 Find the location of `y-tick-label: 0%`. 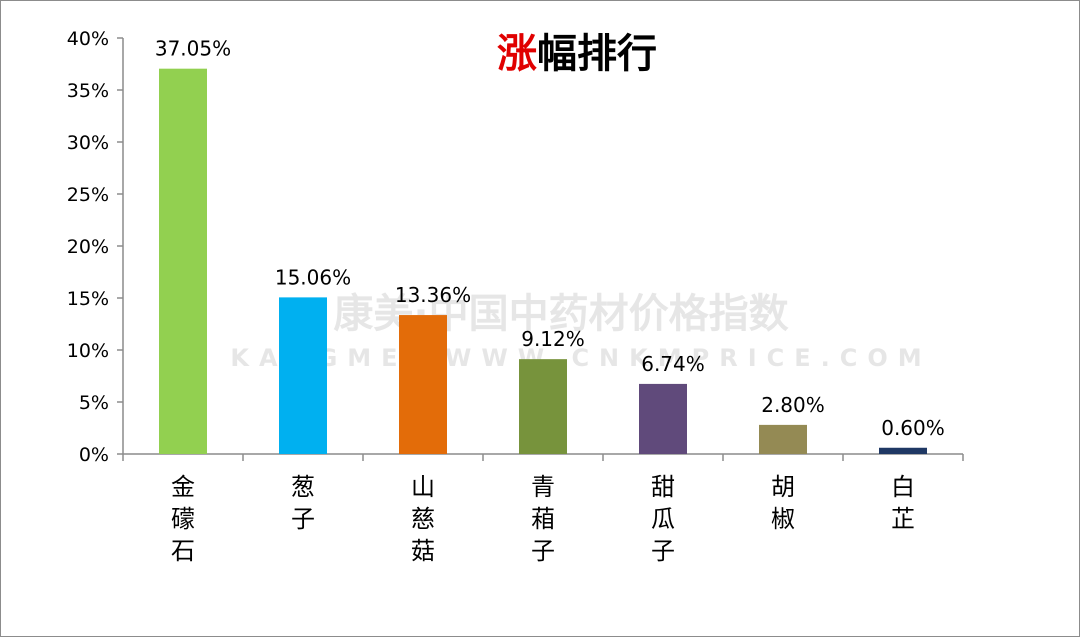

y-tick-label: 0% is located at coordinates (94, 455).